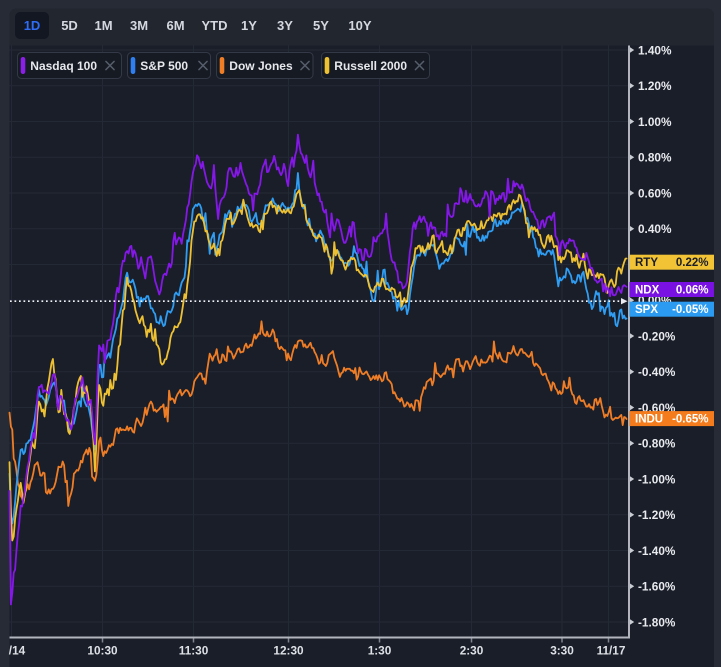 The width and height of the screenshot is (721, 667). What do you see at coordinates (657, 444) in the screenshot?
I see `svg-text: -0.80%` at bounding box center [657, 444].